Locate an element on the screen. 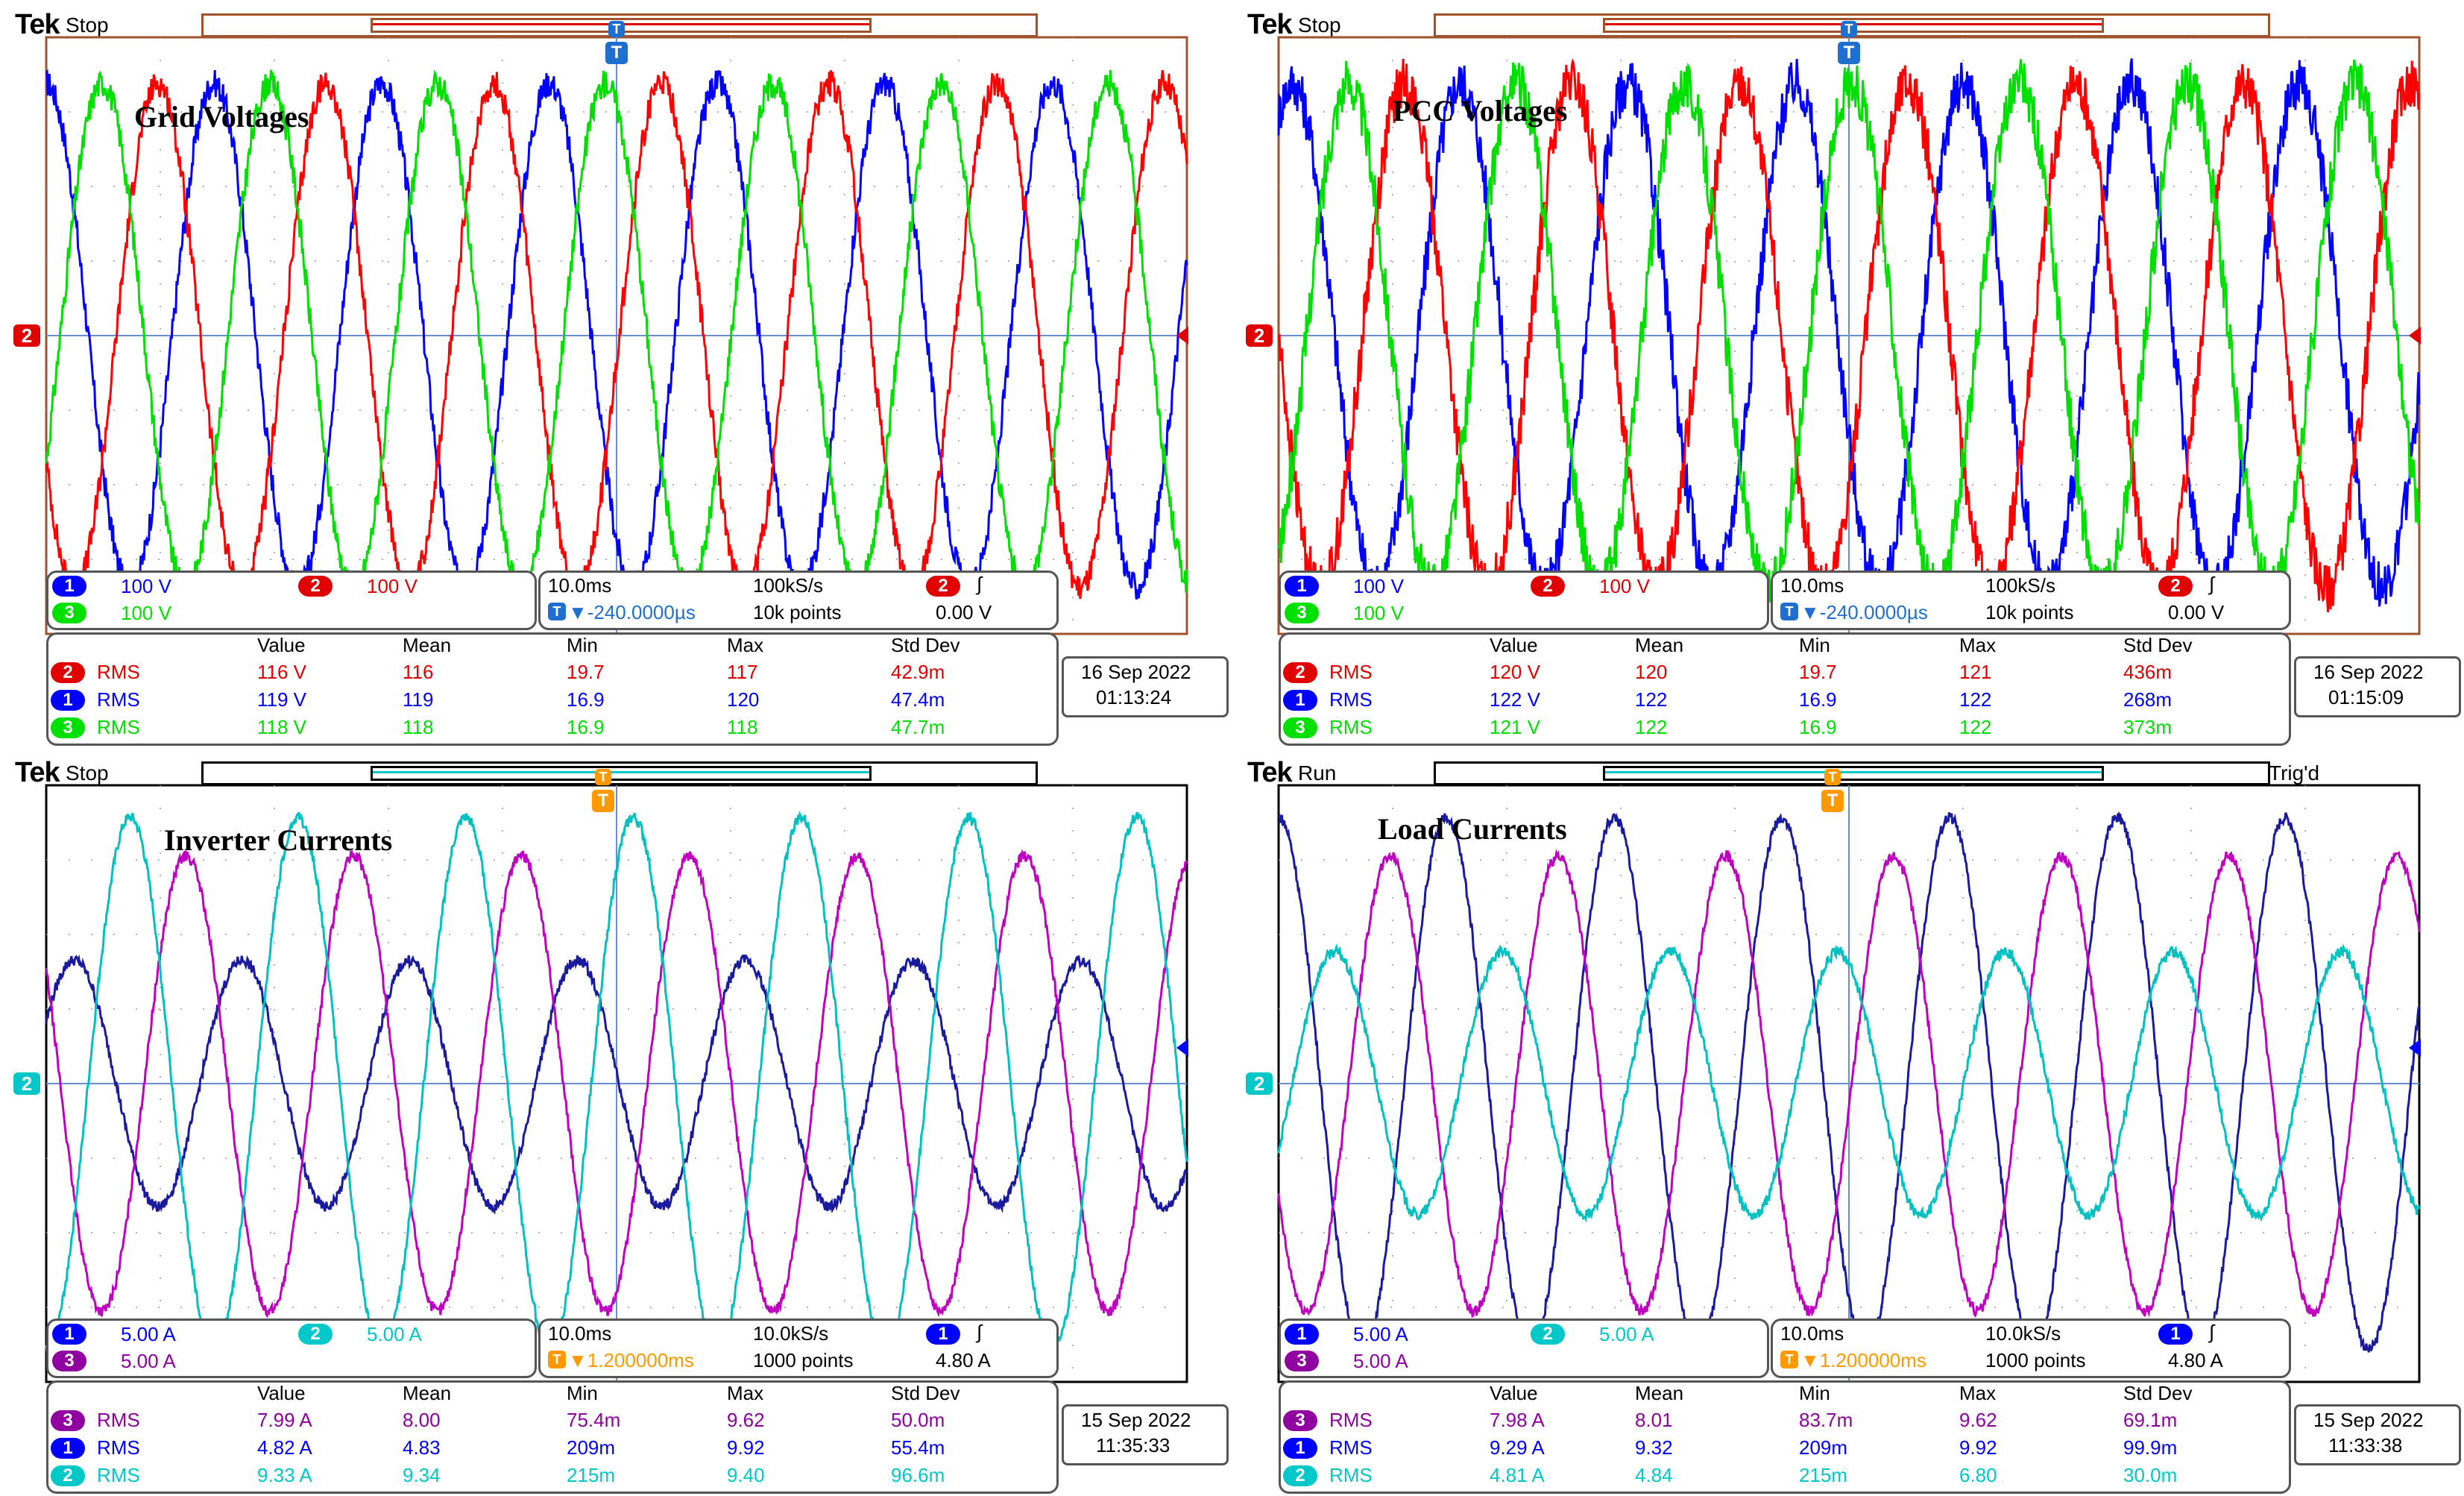  acquisition-state: Run is located at coordinates (1317, 773).